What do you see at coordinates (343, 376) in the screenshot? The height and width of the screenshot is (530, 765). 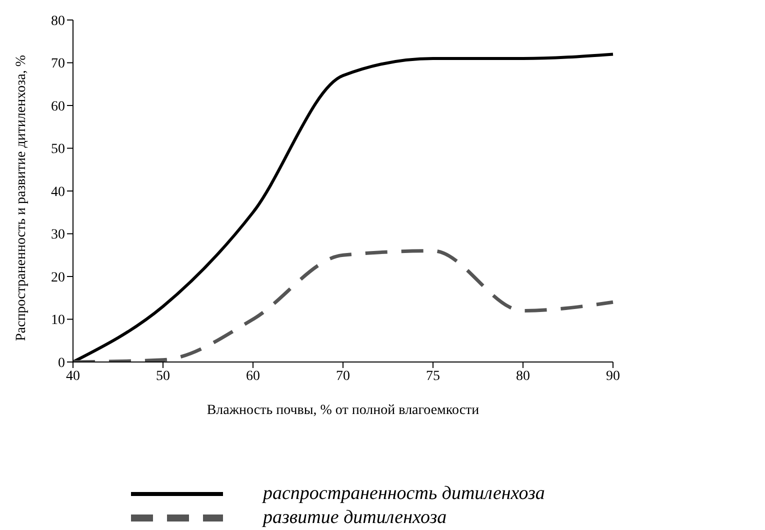 I see `x-tick-label: 70` at bounding box center [343, 376].